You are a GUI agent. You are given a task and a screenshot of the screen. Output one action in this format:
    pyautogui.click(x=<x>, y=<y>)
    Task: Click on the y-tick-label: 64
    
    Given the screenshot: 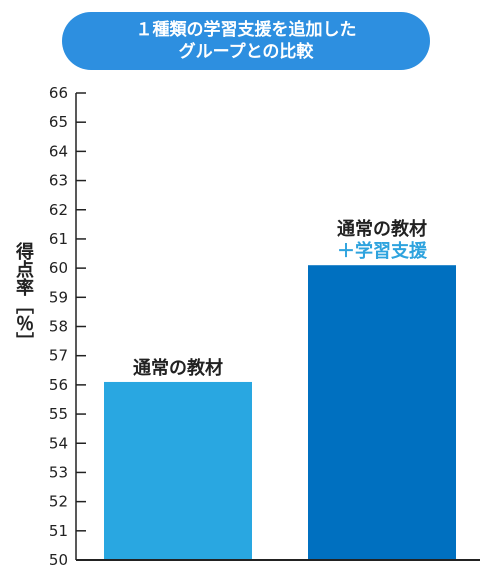 What is the action you would take?
    pyautogui.click(x=58, y=151)
    